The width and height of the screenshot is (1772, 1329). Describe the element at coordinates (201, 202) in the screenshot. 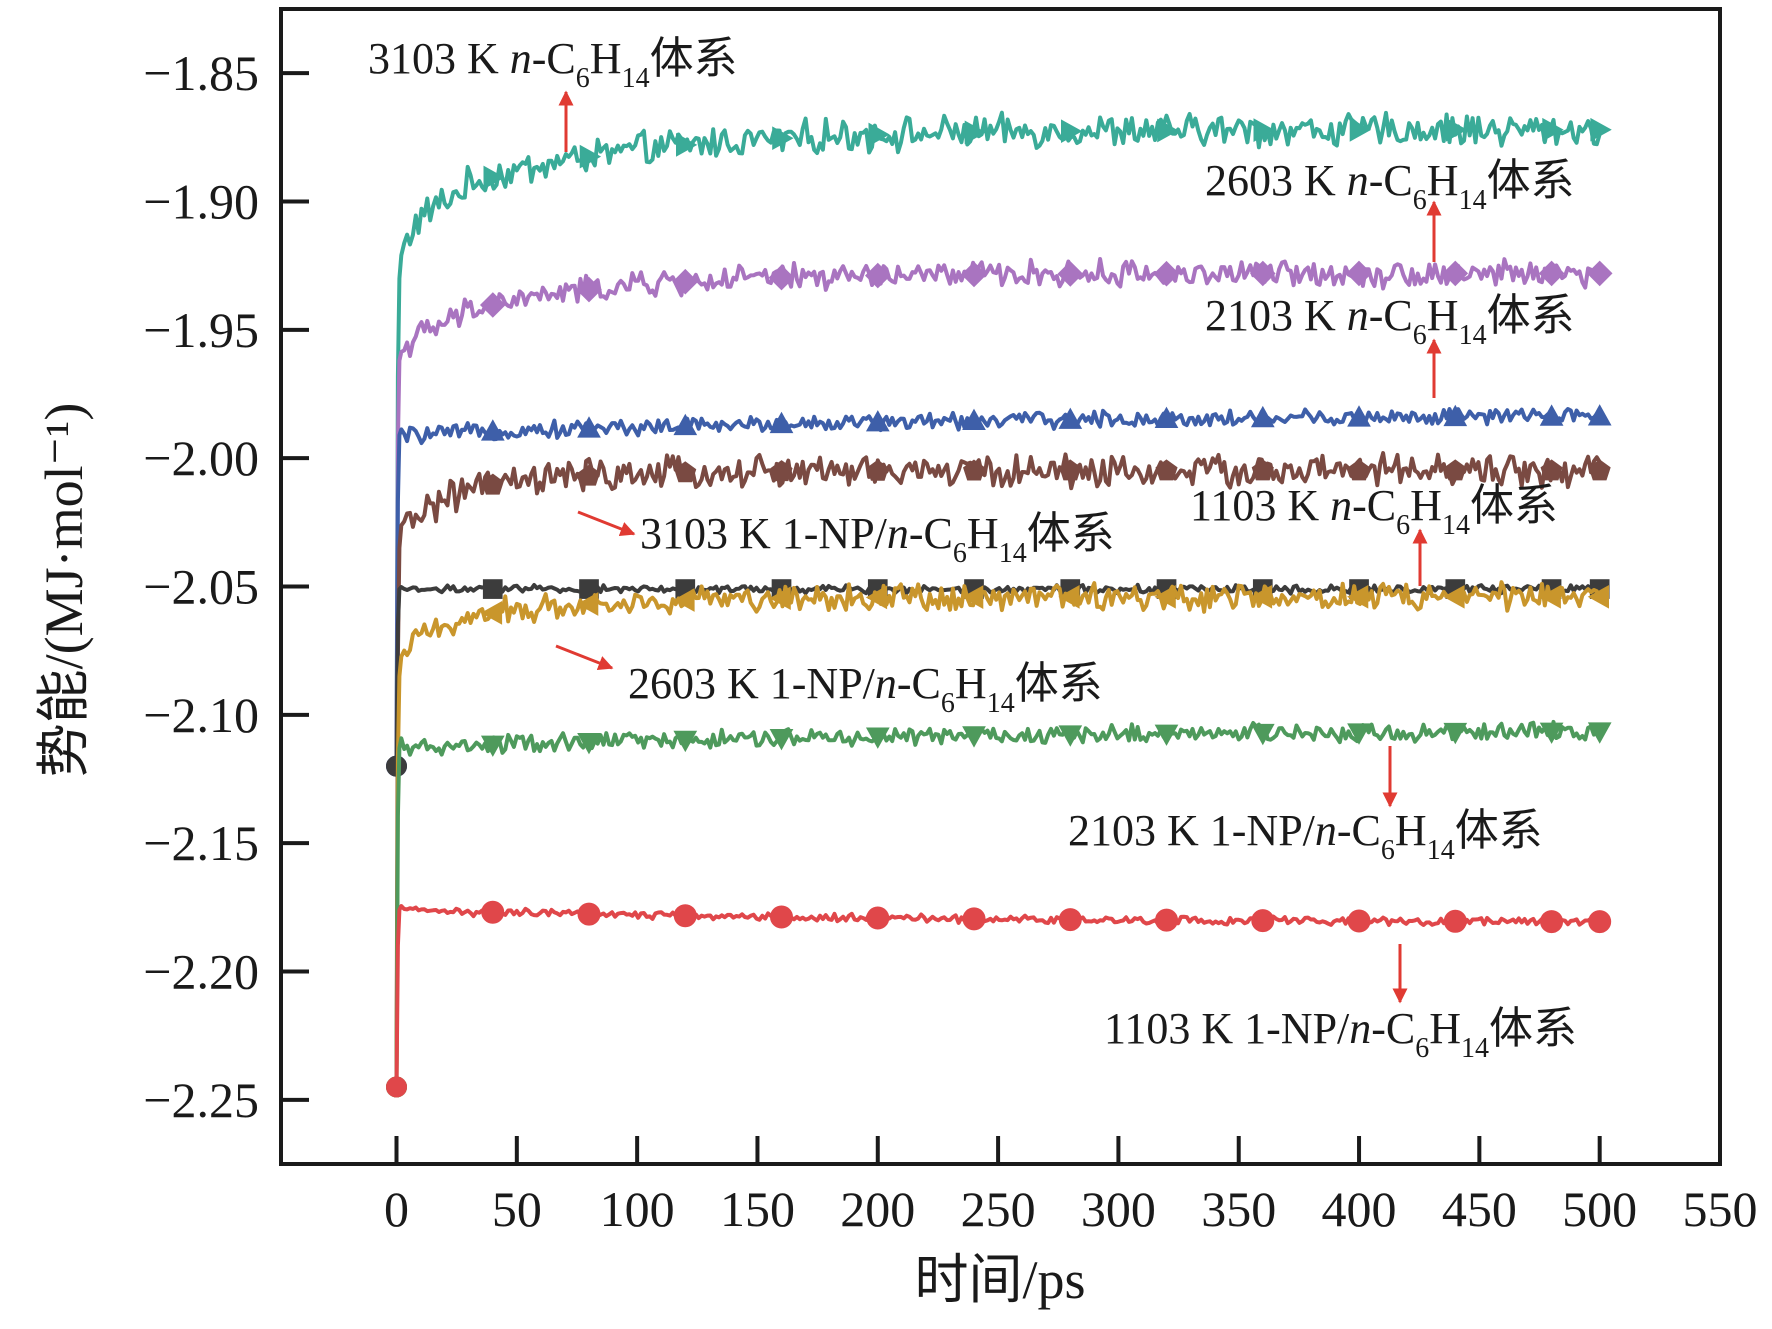

I see `y-tick-label: −1.90` at that location.